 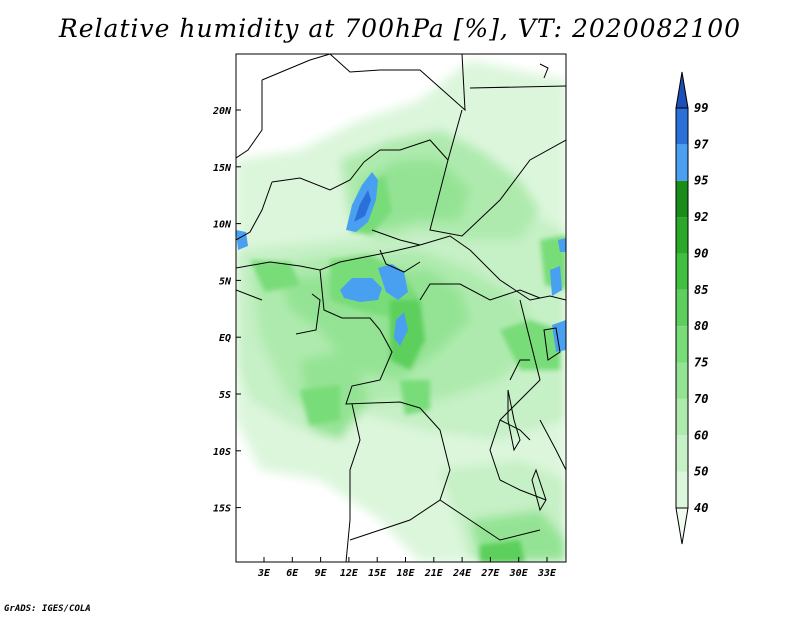 I want to click on colorbar-label: 99, so click(x=701, y=108).